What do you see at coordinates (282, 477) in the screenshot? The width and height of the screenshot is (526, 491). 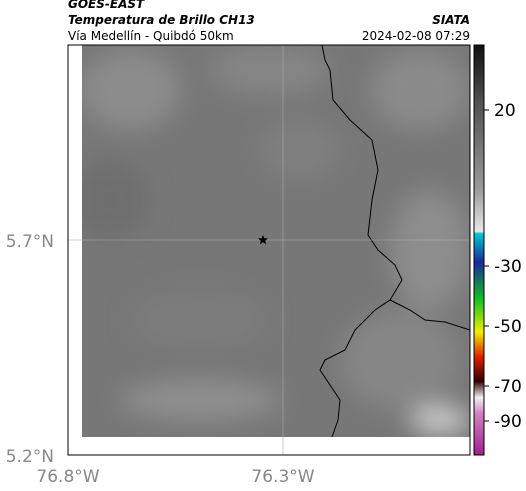 I see `lon-label: 76.3°W` at bounding box center [282, 477].